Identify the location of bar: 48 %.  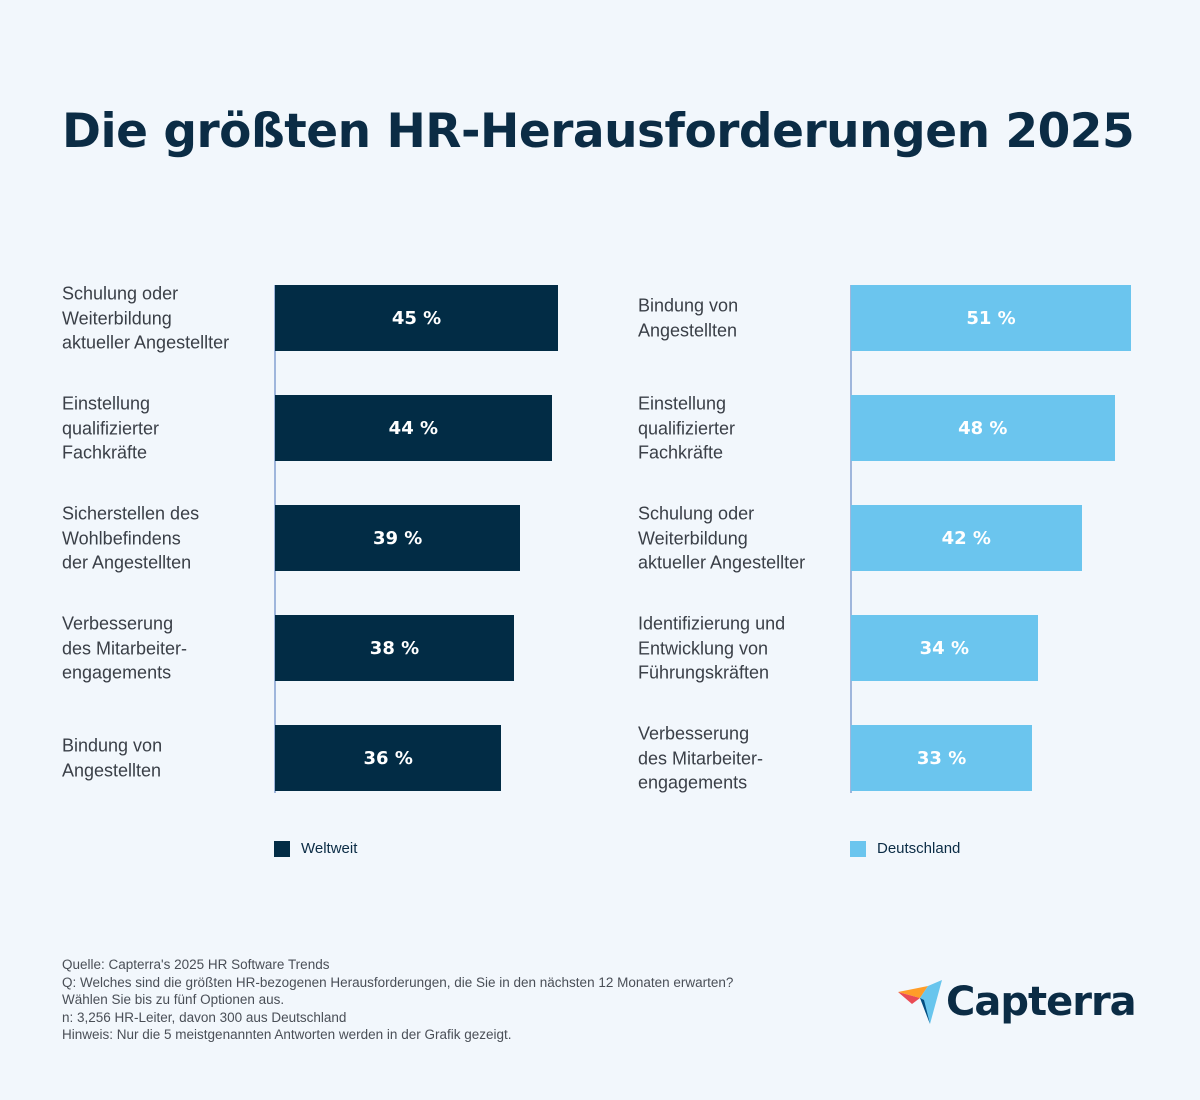
(983, 428).